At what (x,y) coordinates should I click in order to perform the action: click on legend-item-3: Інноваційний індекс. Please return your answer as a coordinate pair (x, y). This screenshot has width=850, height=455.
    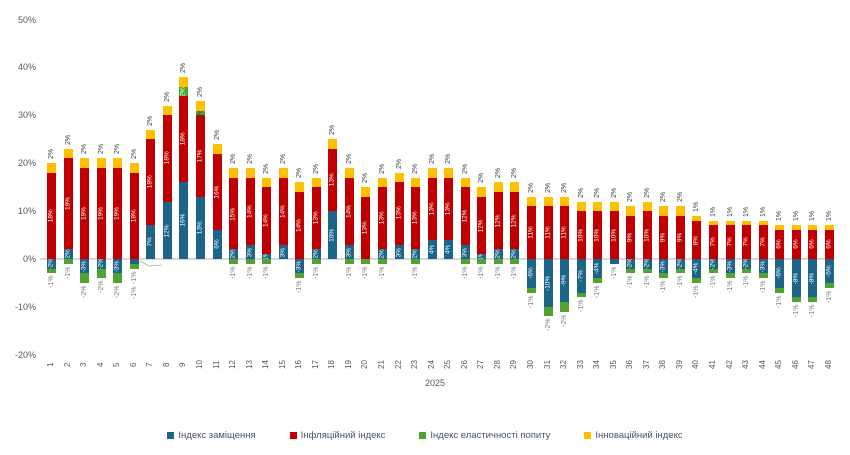
    Looking at the image, I should click on (633, 435).